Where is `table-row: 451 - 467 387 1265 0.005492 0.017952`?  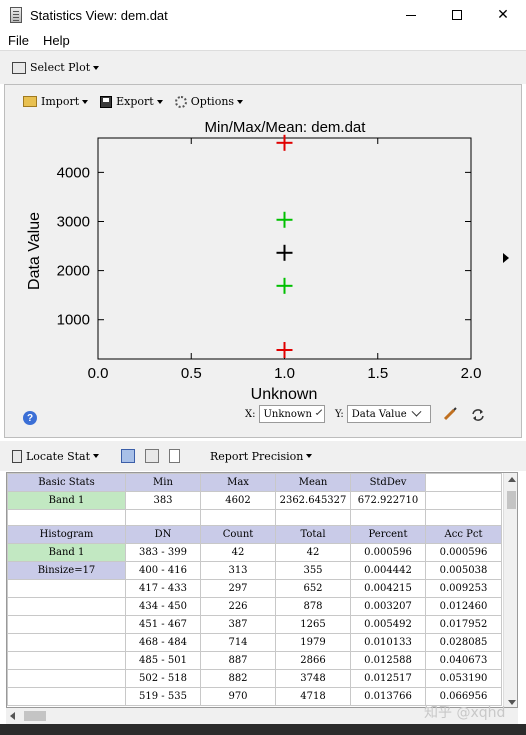 table-row: 451 - 467 387 1265 0.005492 0.017952 is located at coordinates (254, 624).